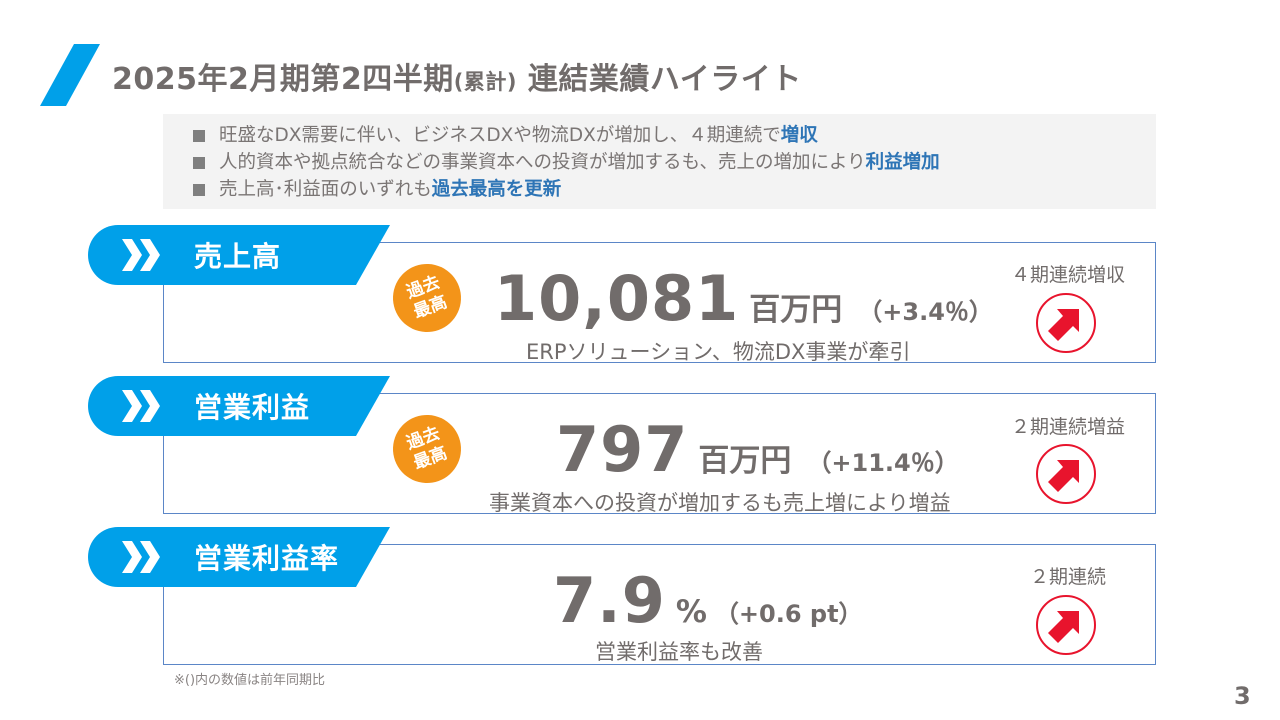 This screenshot has height=720, width=1280. I want to click on sales-change: （+3.4％）, so click(925, 312).